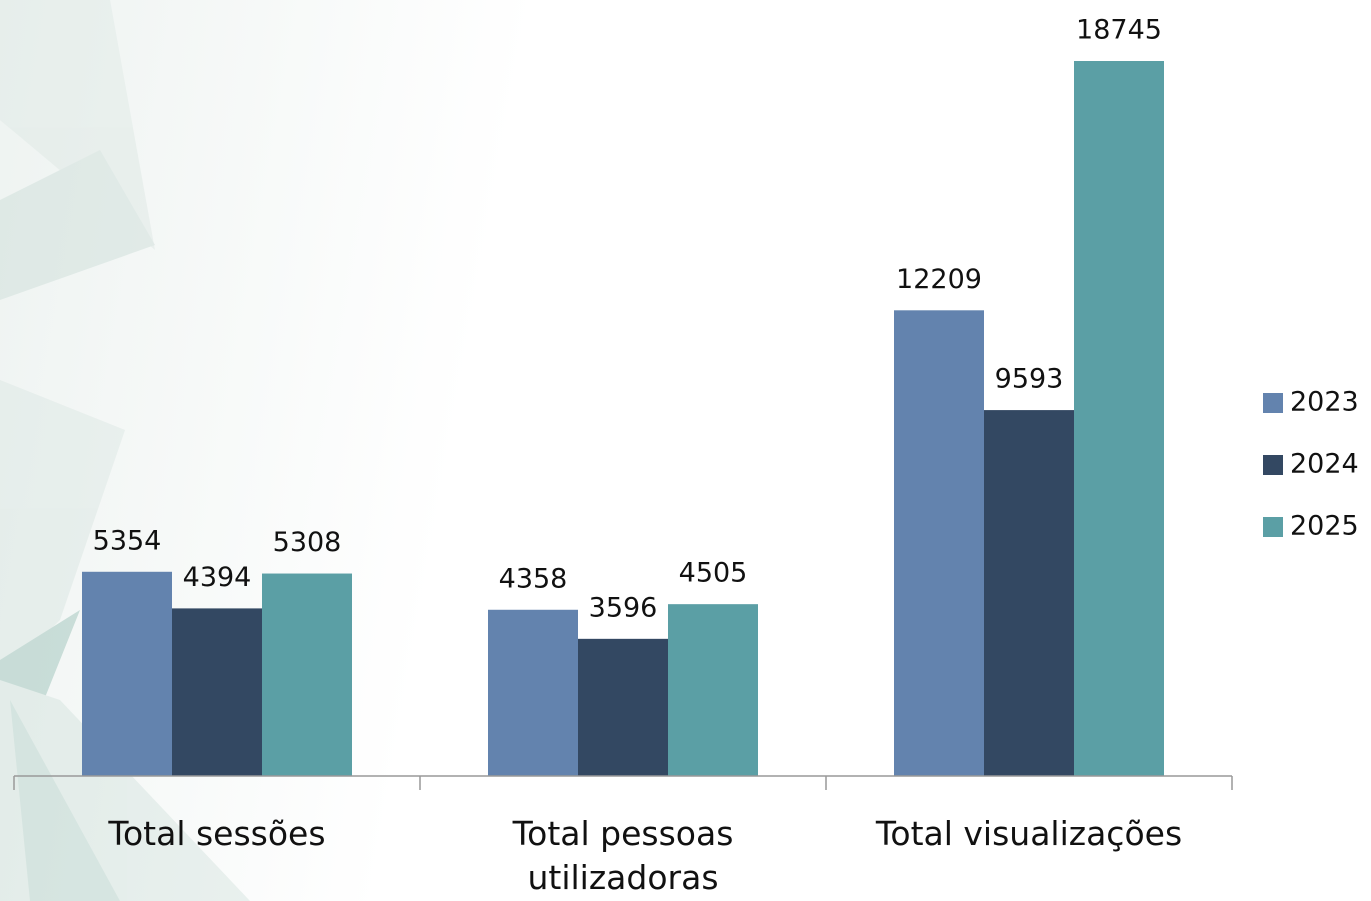 This screenshot has width=1371, height=901. Describe the element at coordinates (939, 279) in the screenshot. I see `data-label: 12209` at that location.